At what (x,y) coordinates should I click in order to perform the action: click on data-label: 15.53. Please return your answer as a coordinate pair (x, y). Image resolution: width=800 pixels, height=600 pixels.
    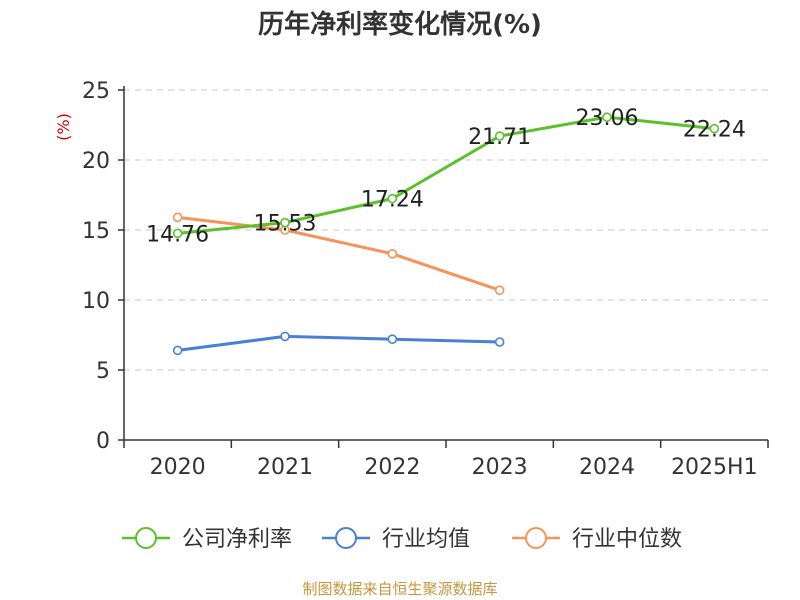
    Looking at the image, I should click on (285, 224).